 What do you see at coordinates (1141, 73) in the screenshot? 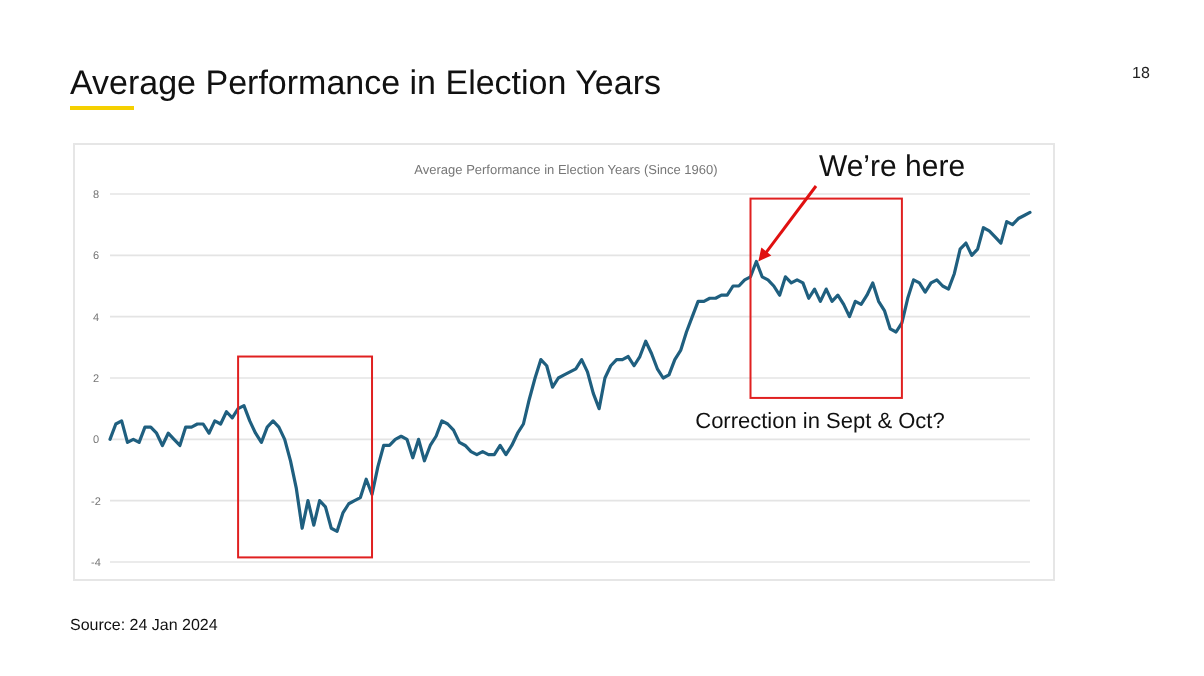
I see `text: 18` at bounding box center [1141, 73].